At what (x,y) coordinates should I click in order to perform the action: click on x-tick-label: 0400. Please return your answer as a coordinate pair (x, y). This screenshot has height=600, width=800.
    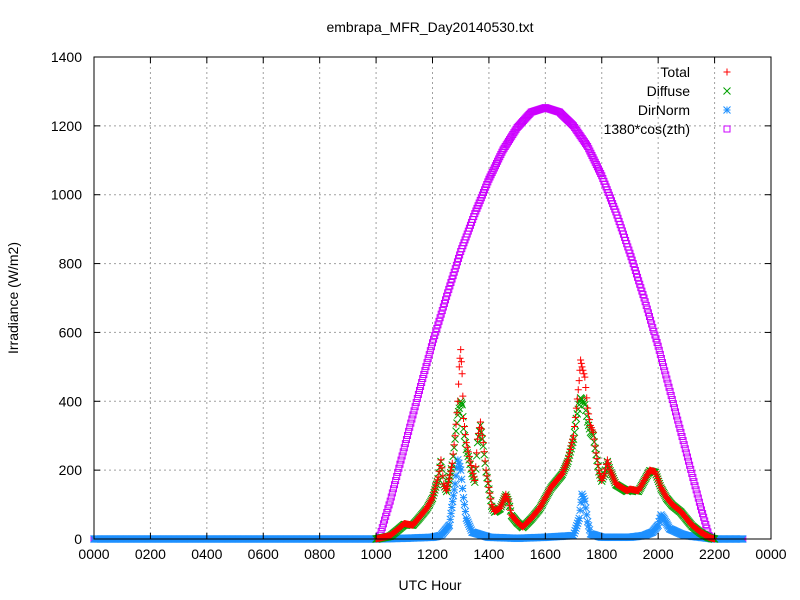
    Looking at the image, I should click on (206, 554).